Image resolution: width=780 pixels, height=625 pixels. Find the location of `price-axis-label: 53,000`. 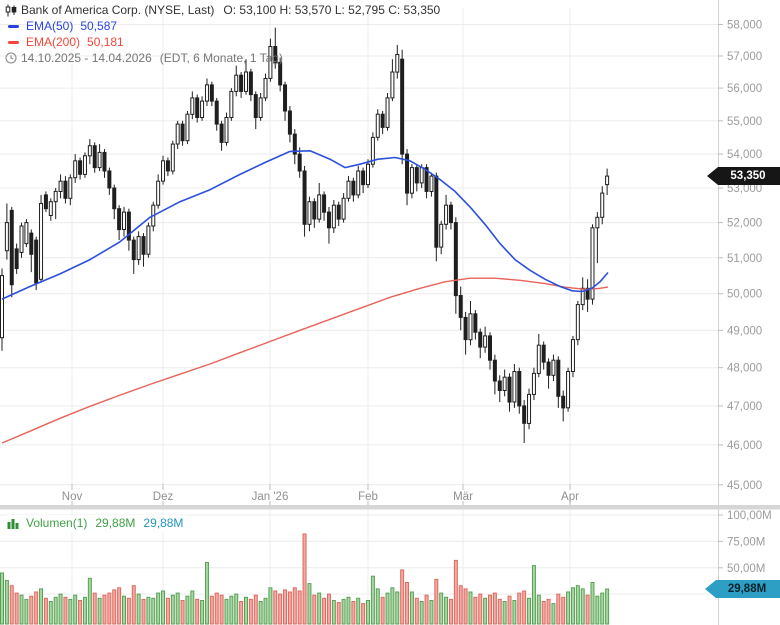

price-axis-label: 53,000 is located at coordinates (744, 189).